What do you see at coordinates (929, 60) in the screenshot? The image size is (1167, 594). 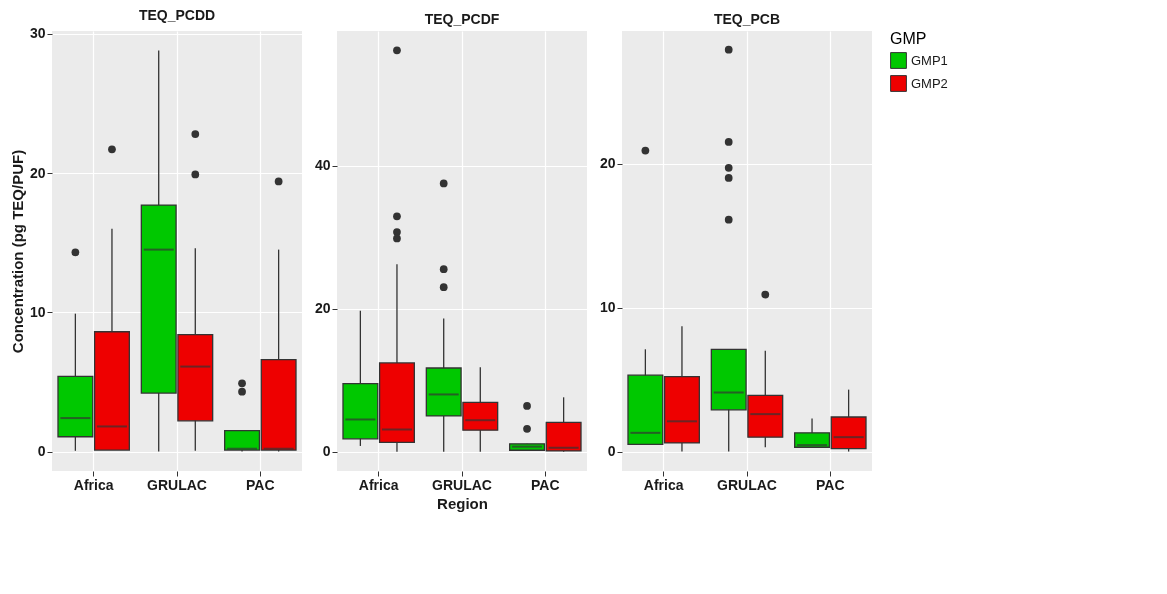 I see `legend-label: GMP1` at bounding box center [929, 60].